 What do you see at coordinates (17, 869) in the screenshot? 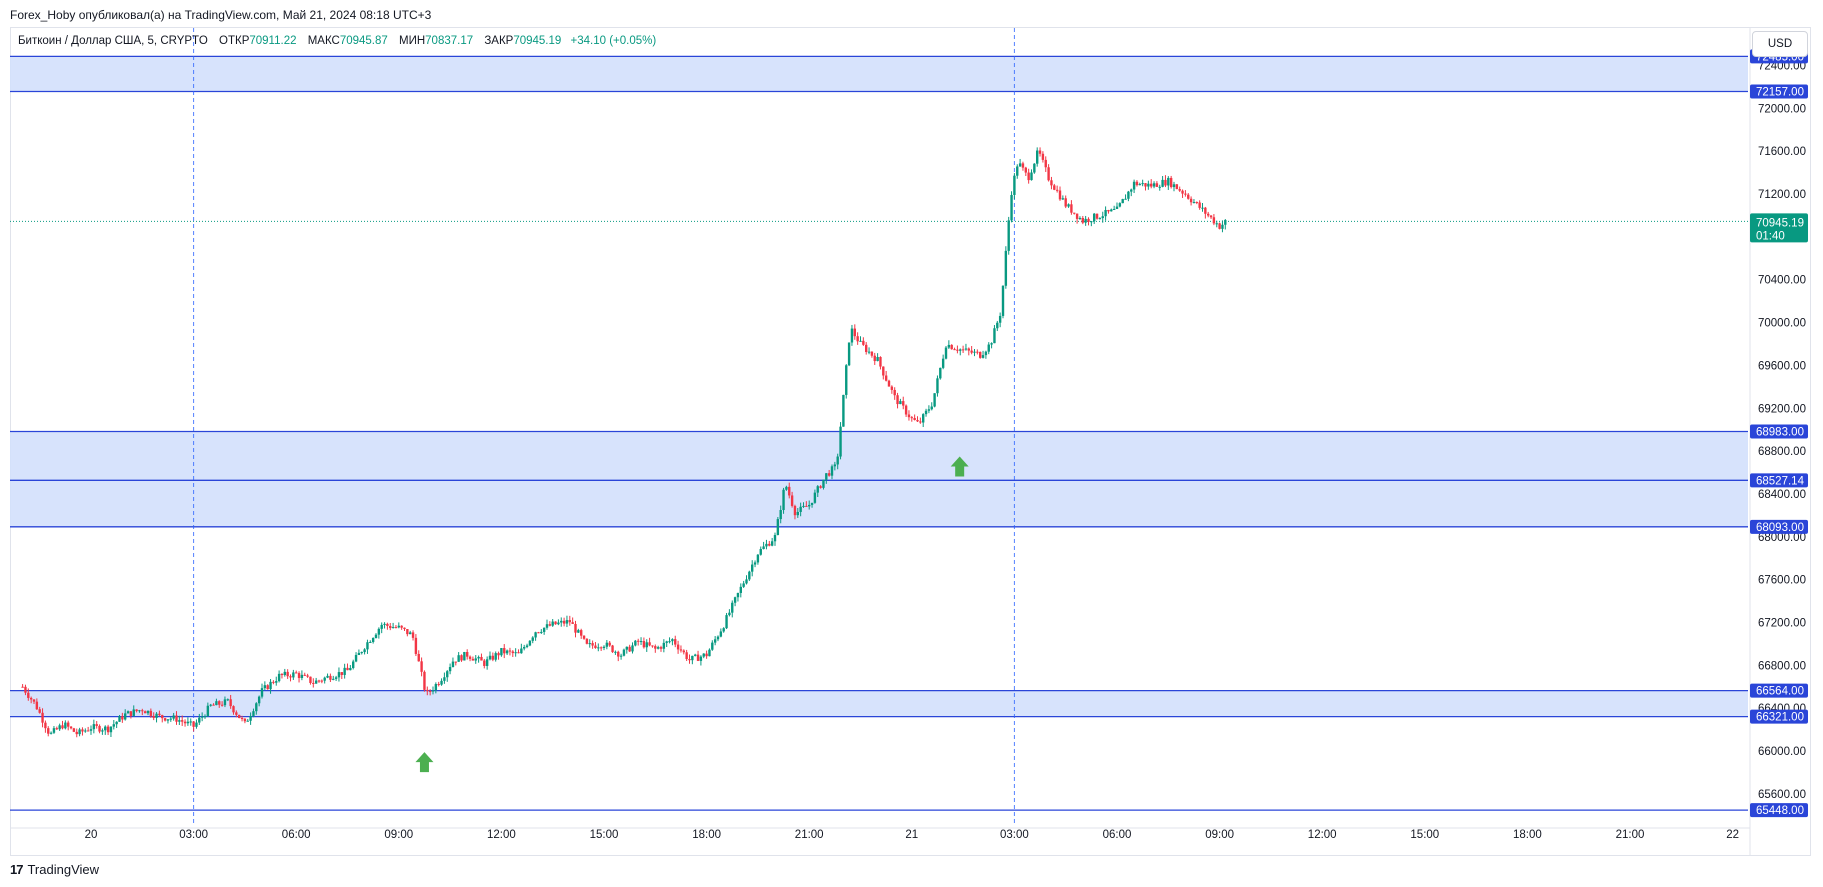
I see `tradingview-logo-icon: 17` at bounding box center [17, 869].